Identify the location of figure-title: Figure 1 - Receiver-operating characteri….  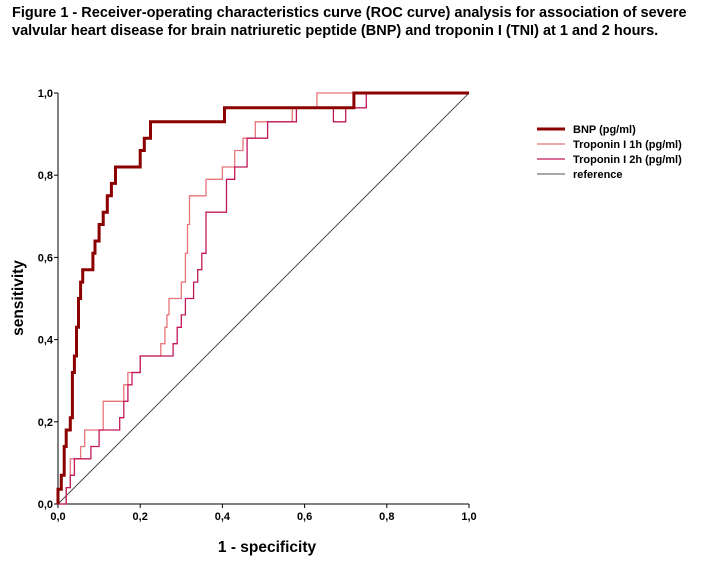
(349, 22).